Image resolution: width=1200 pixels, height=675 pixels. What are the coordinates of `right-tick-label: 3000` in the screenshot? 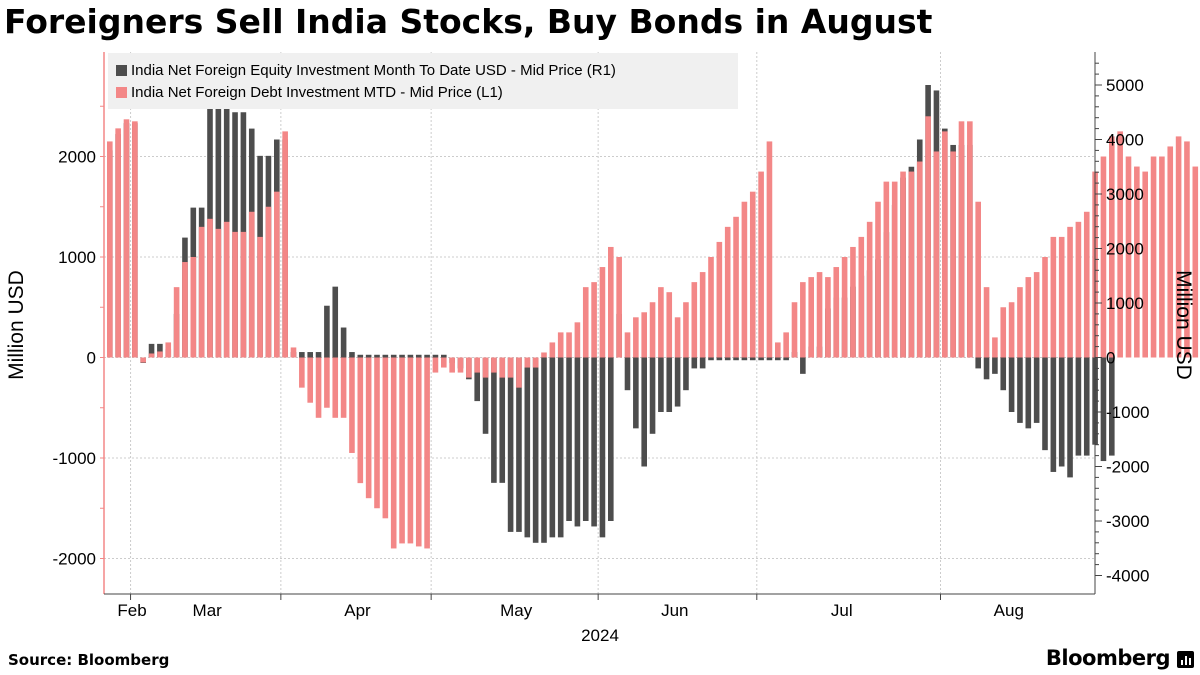 It's located at (1125, 194).